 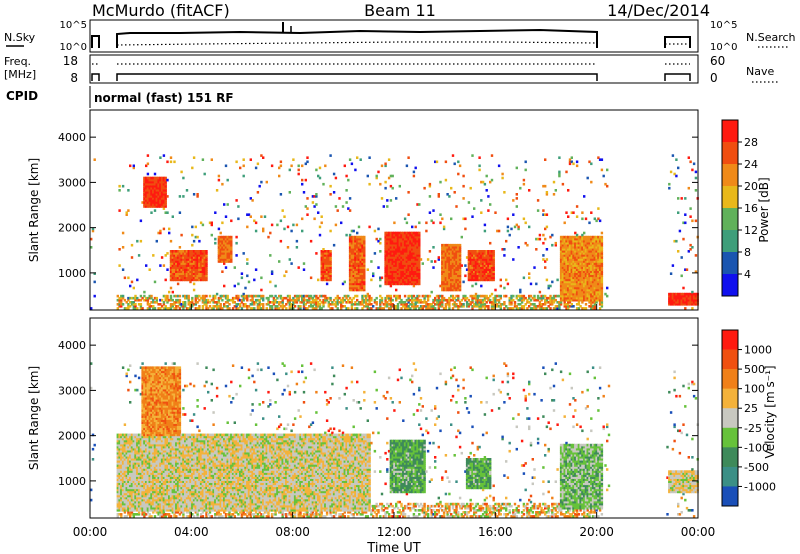 What do you see at coordinates (22, 96) in the screenshot?
I see `cpid-label: CPID` at bounding box center [22, 96].